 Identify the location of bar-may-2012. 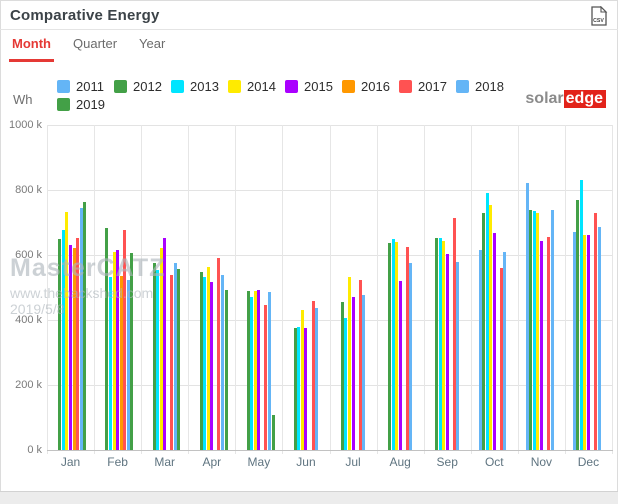
(248, 370).